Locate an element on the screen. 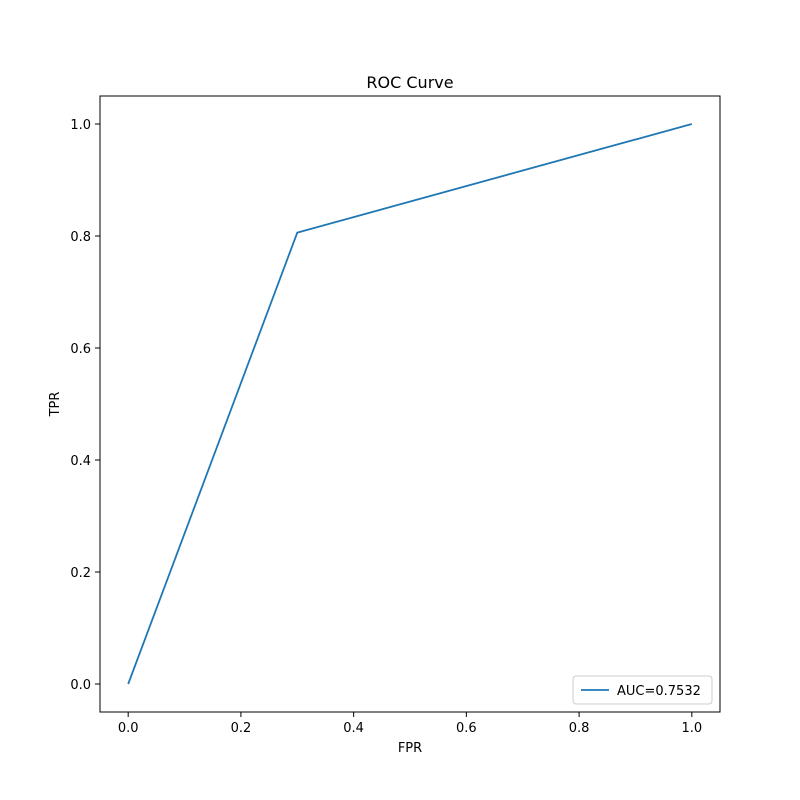 The image size is (800, 800). y-tick-label: 0.6 is located at coordinates (80, 349).